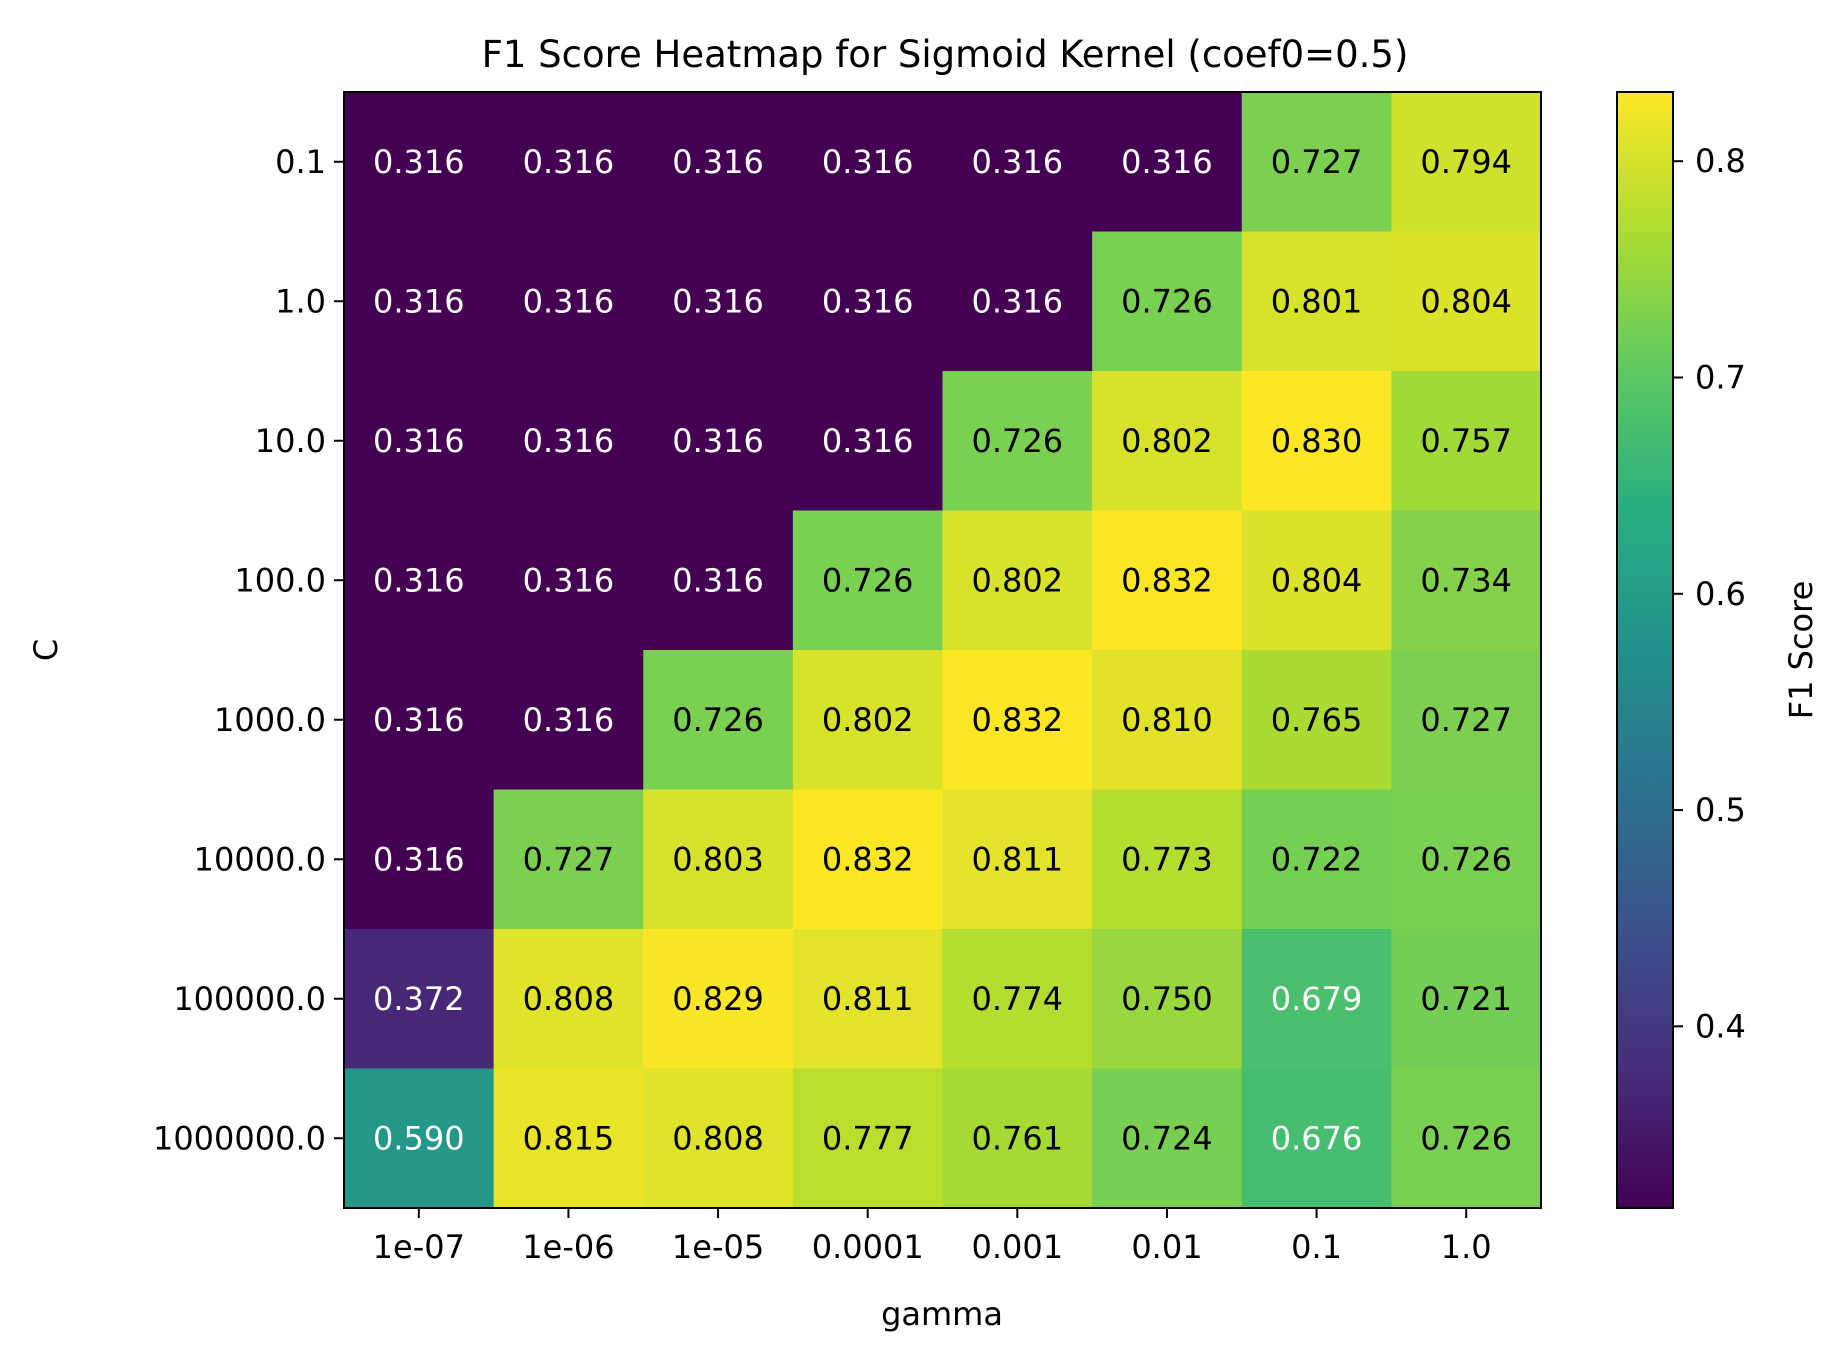  What do you see at coordinates (942, 1314) in the screenshot?
I see `x-axis-label: gamma` at bounding box center [942, 1314].